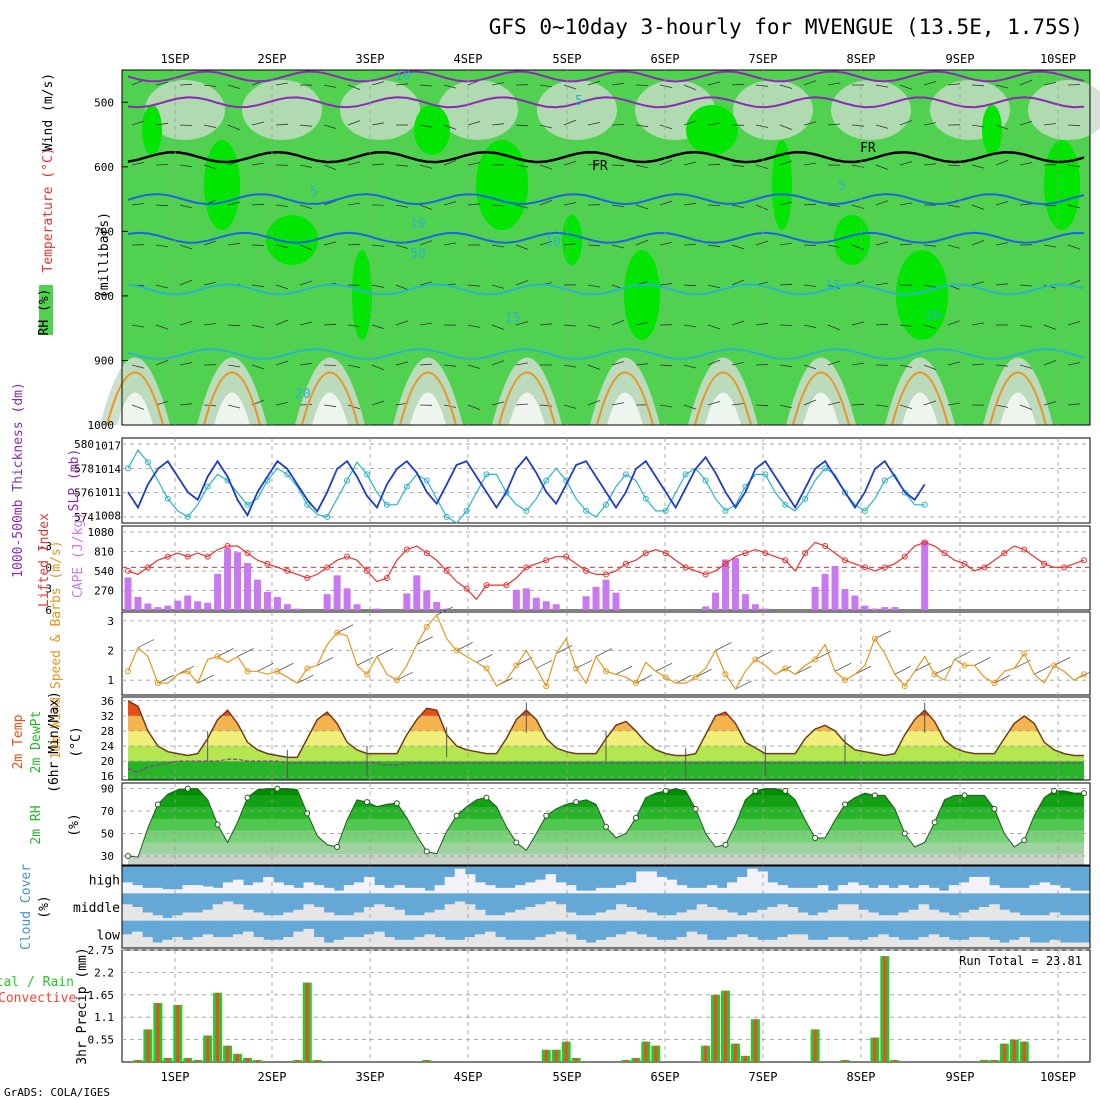 This screenshot has width=1100, height=1100. Describe the element at coordinates (861, 59) in the screenshot. I see `date-label-top: 8SEP` at that location.